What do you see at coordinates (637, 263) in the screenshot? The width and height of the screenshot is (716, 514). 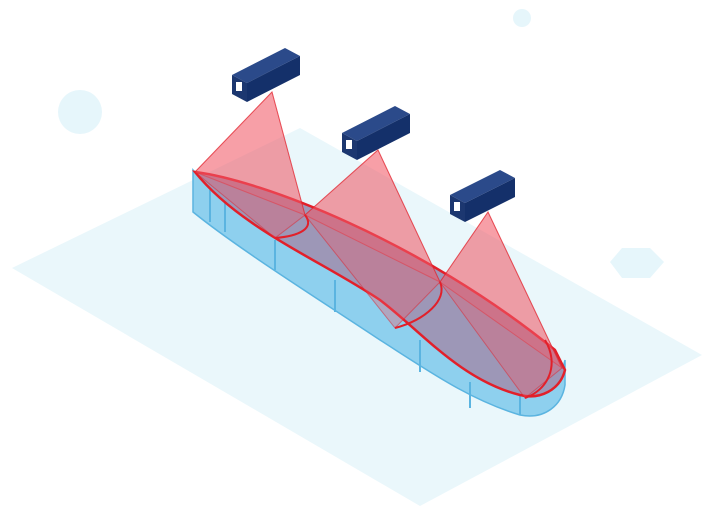 I see `hexagon` at bounding box center [637, 263].